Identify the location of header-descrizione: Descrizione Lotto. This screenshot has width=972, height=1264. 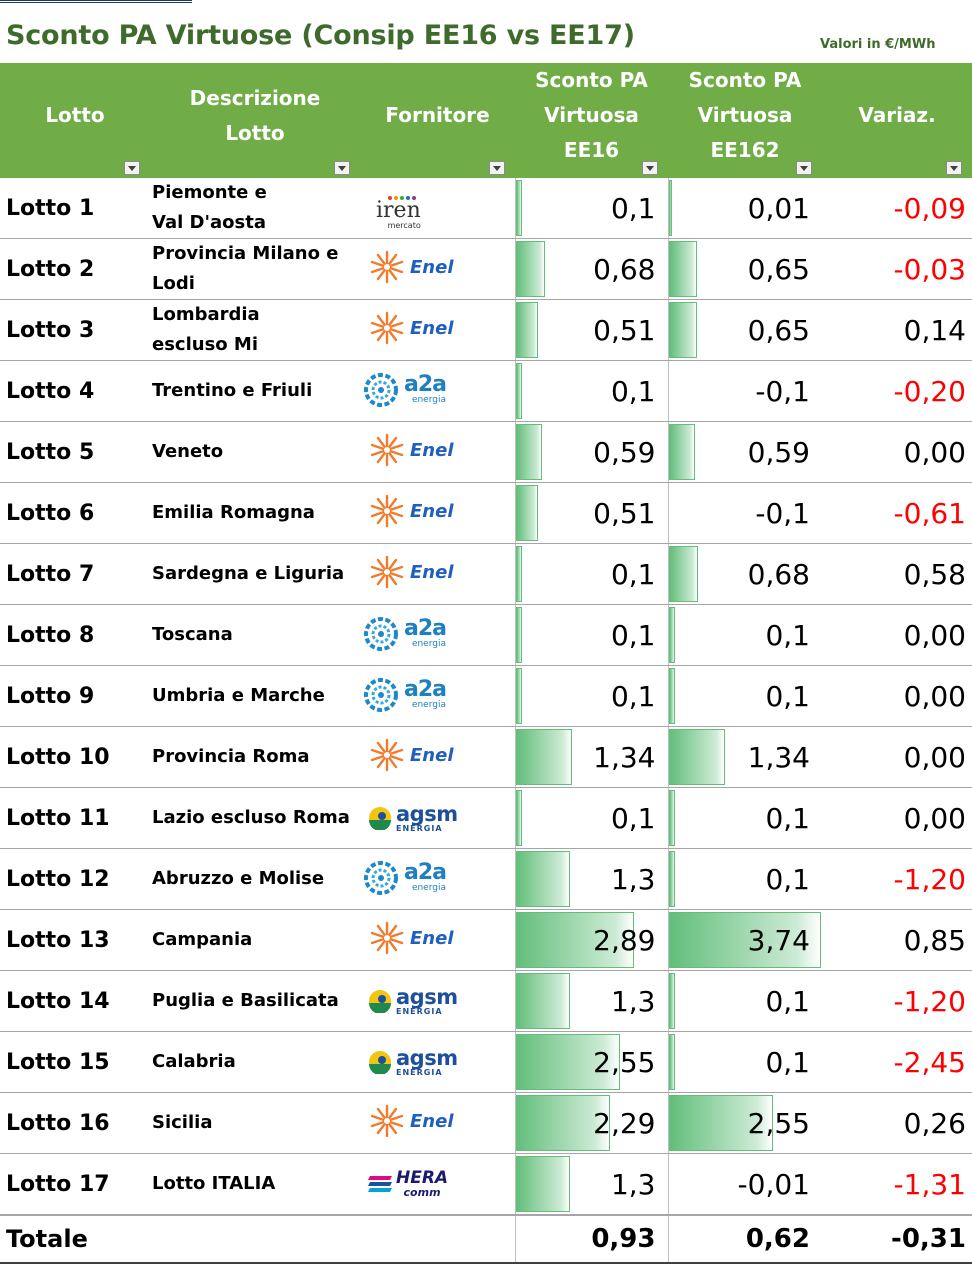
(255, 120).